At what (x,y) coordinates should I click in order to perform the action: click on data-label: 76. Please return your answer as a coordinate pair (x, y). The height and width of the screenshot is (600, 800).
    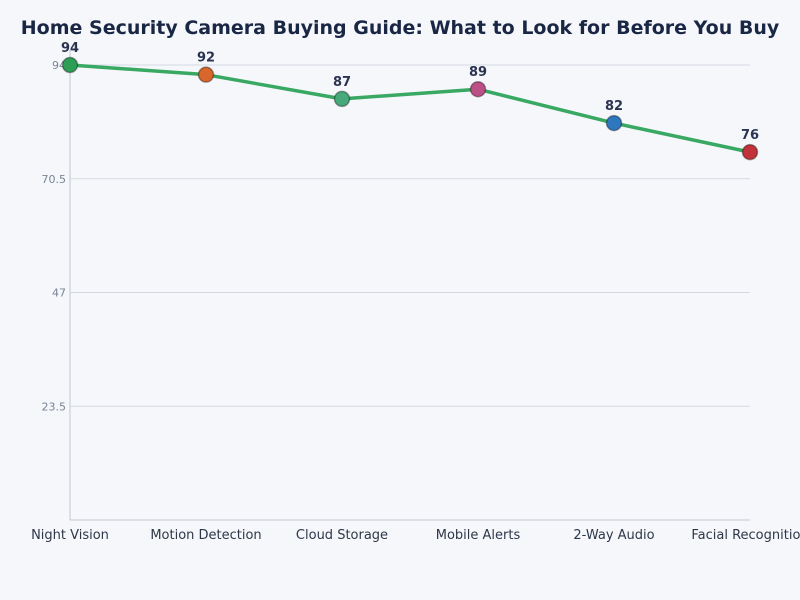
    Looking at the image, I should click on (750, 135).